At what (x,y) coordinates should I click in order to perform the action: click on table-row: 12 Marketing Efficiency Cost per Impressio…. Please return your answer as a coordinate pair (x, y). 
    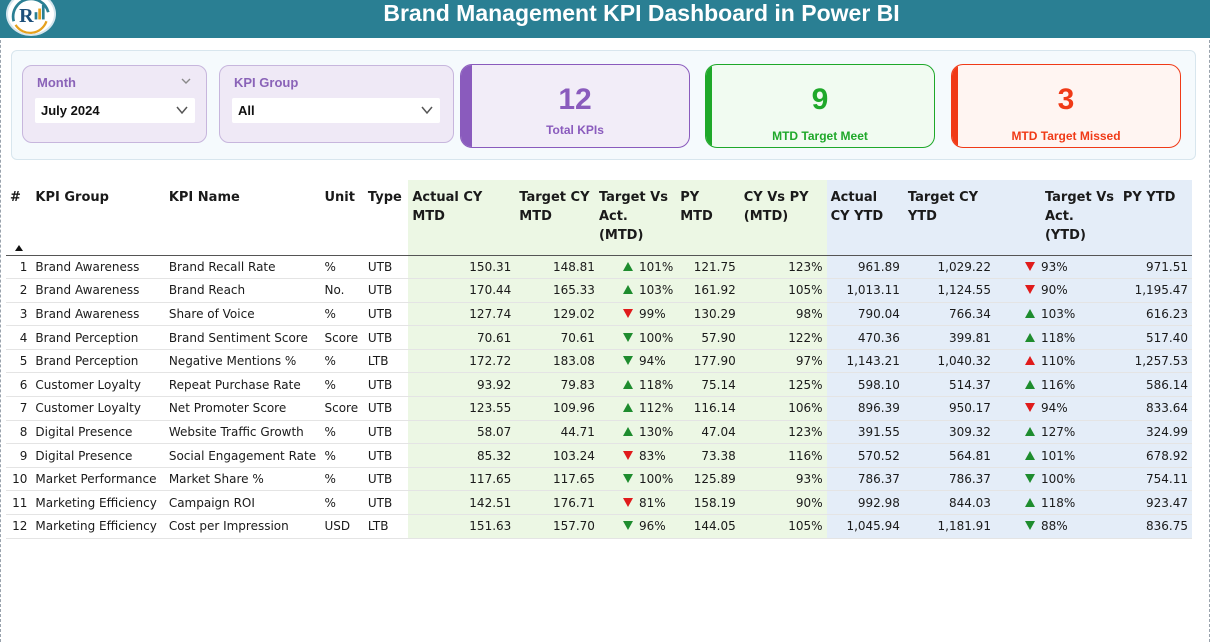
    Looking at the image, I should click on (599, 526).